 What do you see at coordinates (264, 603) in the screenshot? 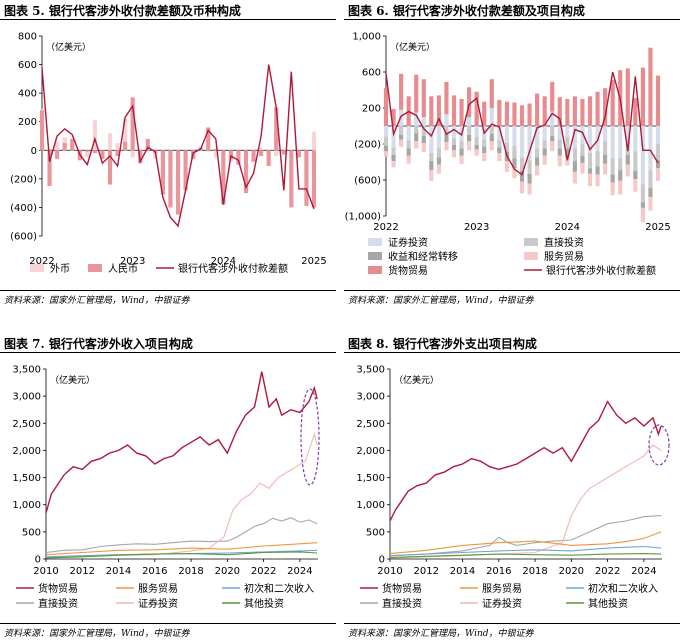
I see `fig7-legend-other-label: 其他投资` at bounding box center [264, 603].